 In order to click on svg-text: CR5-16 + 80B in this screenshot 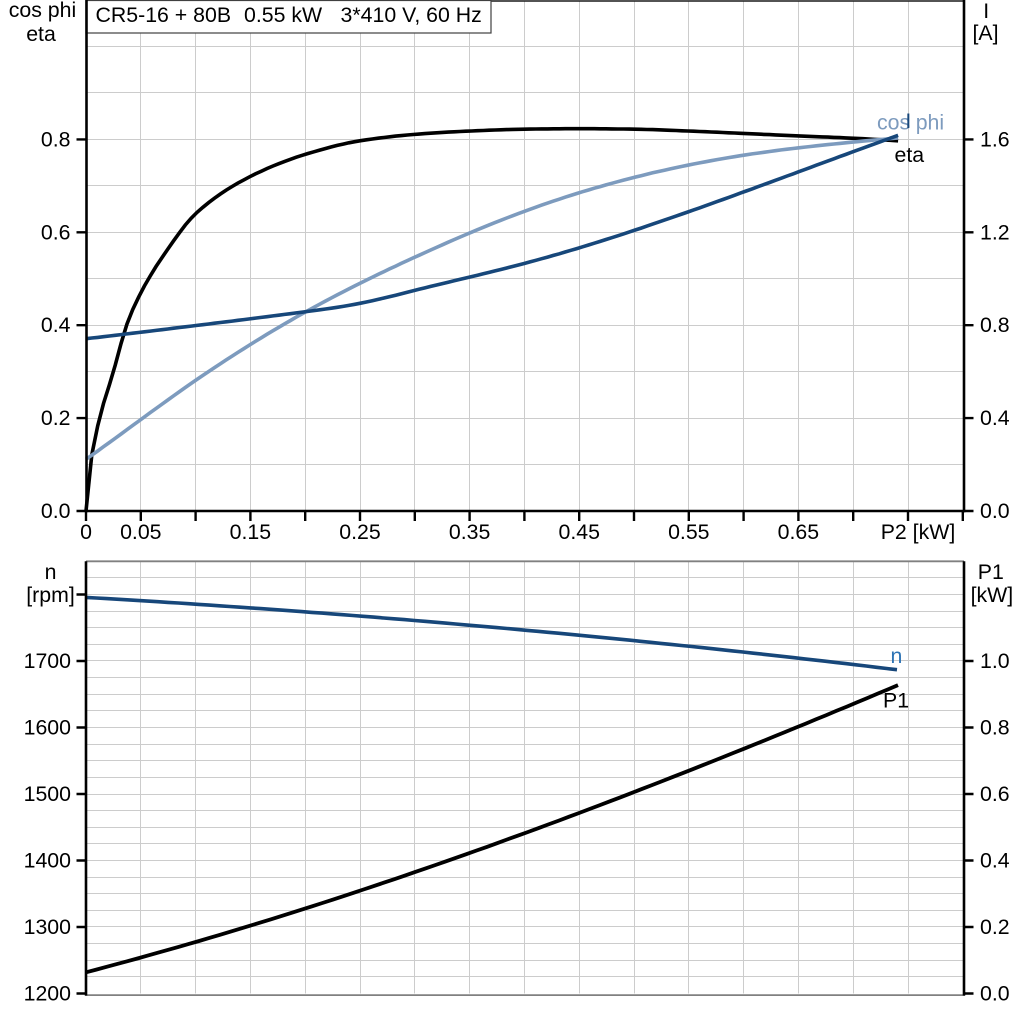, I will do `click(164, 15)`.